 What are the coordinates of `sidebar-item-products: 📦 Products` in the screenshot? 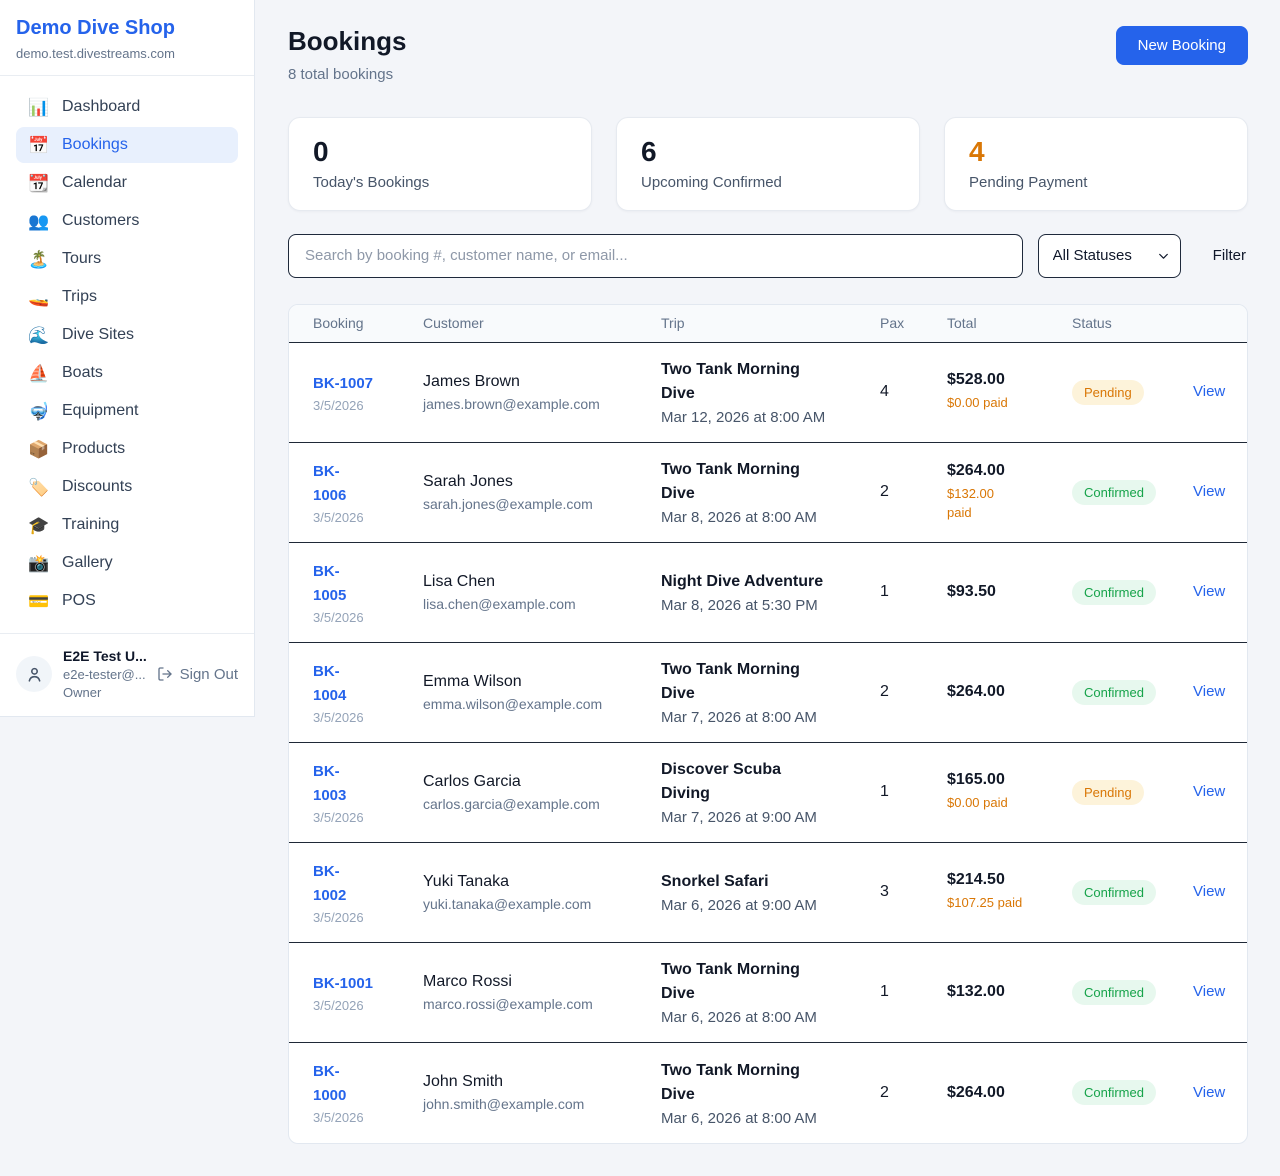 It's located at (77, 449).